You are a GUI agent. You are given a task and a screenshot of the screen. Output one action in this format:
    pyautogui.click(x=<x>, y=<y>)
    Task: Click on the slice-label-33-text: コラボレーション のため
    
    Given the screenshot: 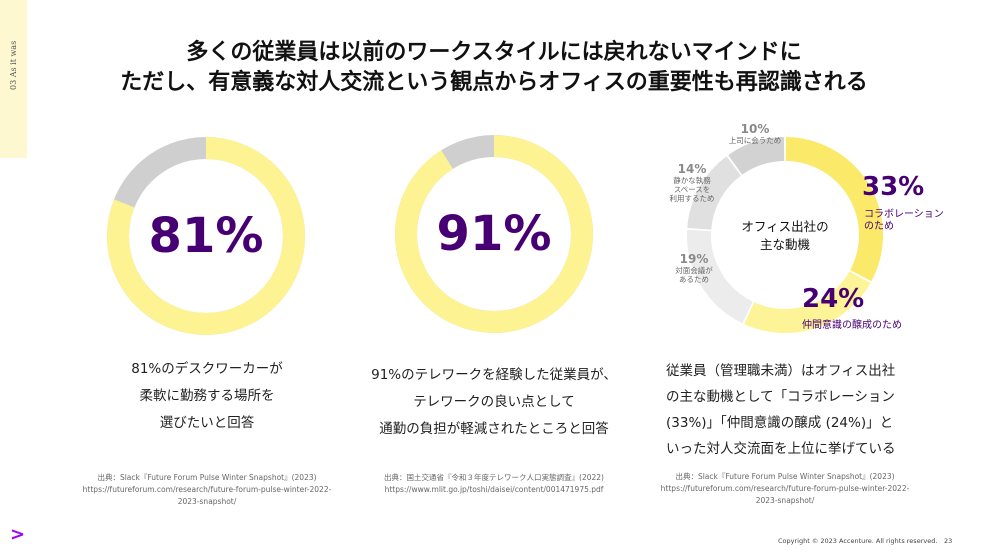 What is the action you would take?
    pyautogui.click(x=904, y=221)
    